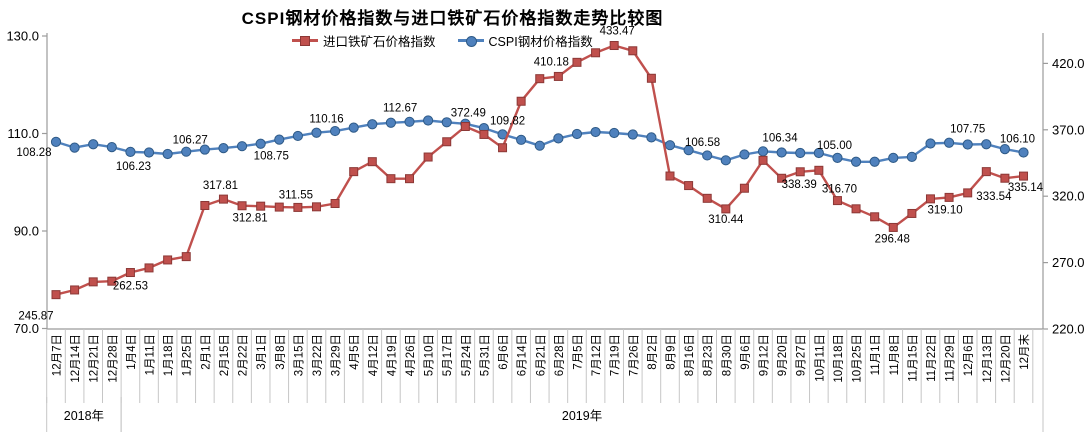  What do you see at coordinates (188, 355) in the screenshot?
I see `x-axis-category-label: 1月25日` at bounding box center [188, 355].